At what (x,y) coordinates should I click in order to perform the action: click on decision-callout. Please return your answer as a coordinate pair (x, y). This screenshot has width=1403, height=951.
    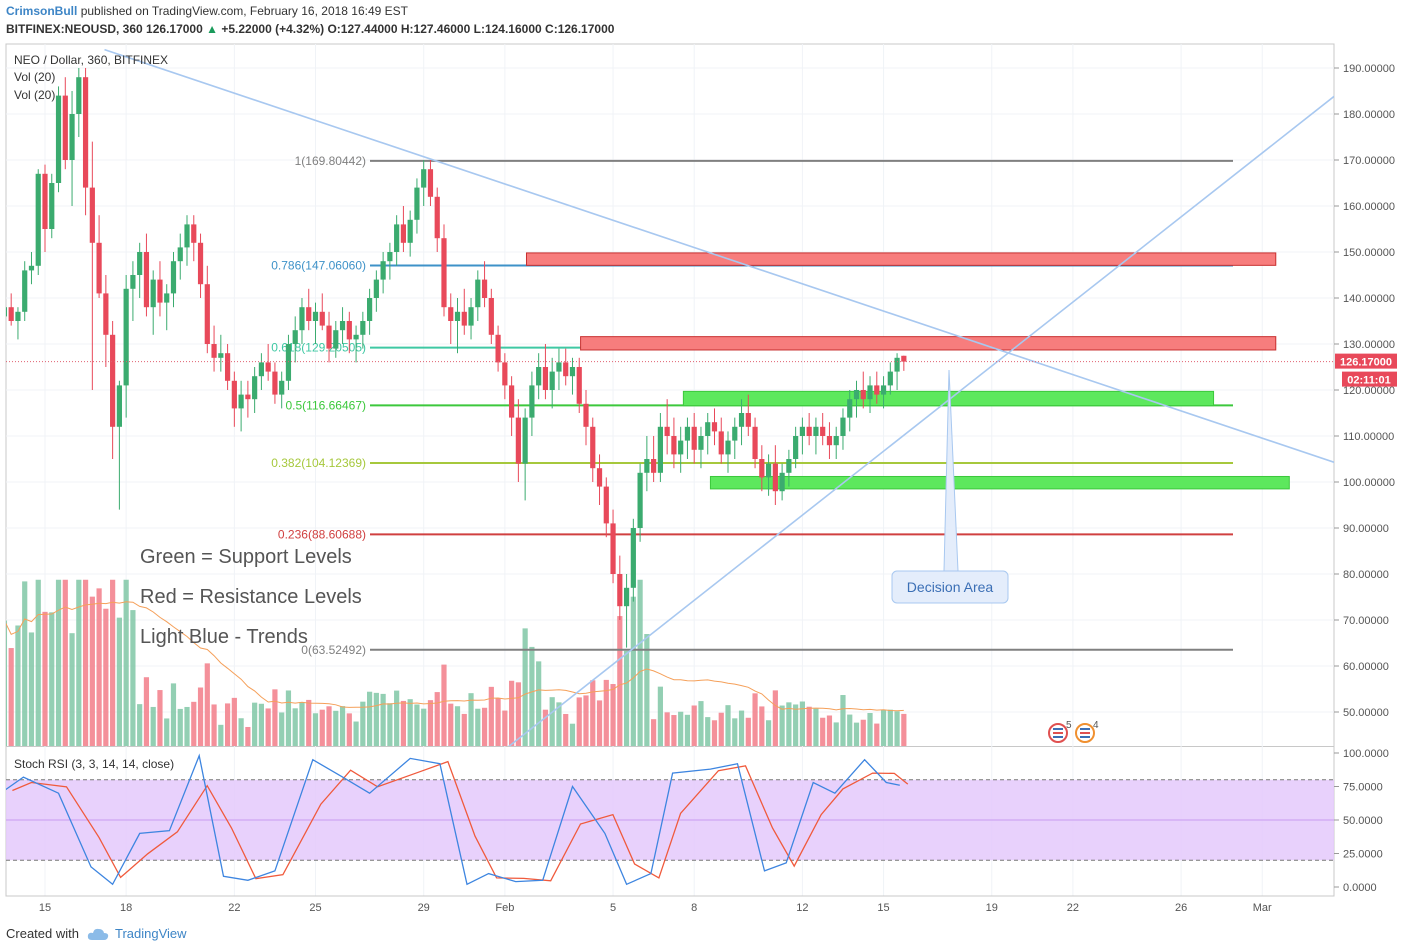
    Looking at the image, I should click on (950, 587).